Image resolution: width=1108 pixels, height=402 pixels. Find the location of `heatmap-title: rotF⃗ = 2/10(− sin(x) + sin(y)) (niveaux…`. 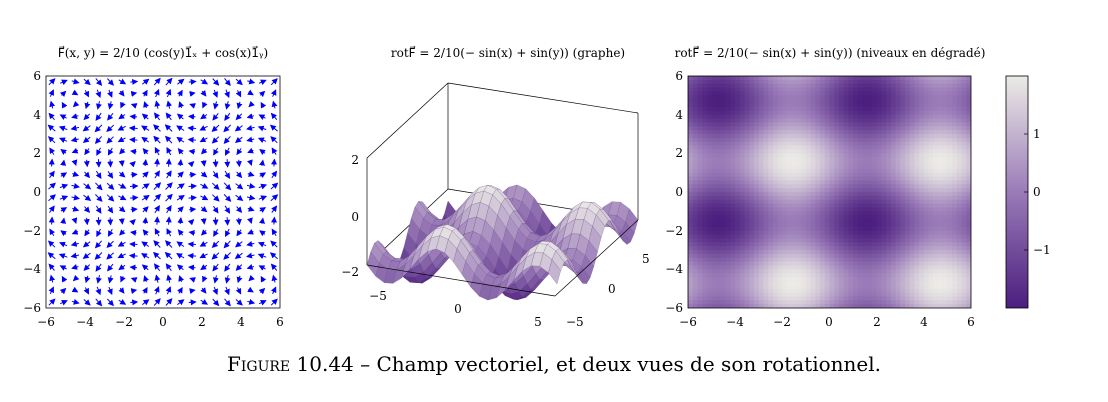

heatmap-title: rotF⃗ = 2/10(− sin(x) + sin(y)) (niveaux… is located at coordinates (830, 52).